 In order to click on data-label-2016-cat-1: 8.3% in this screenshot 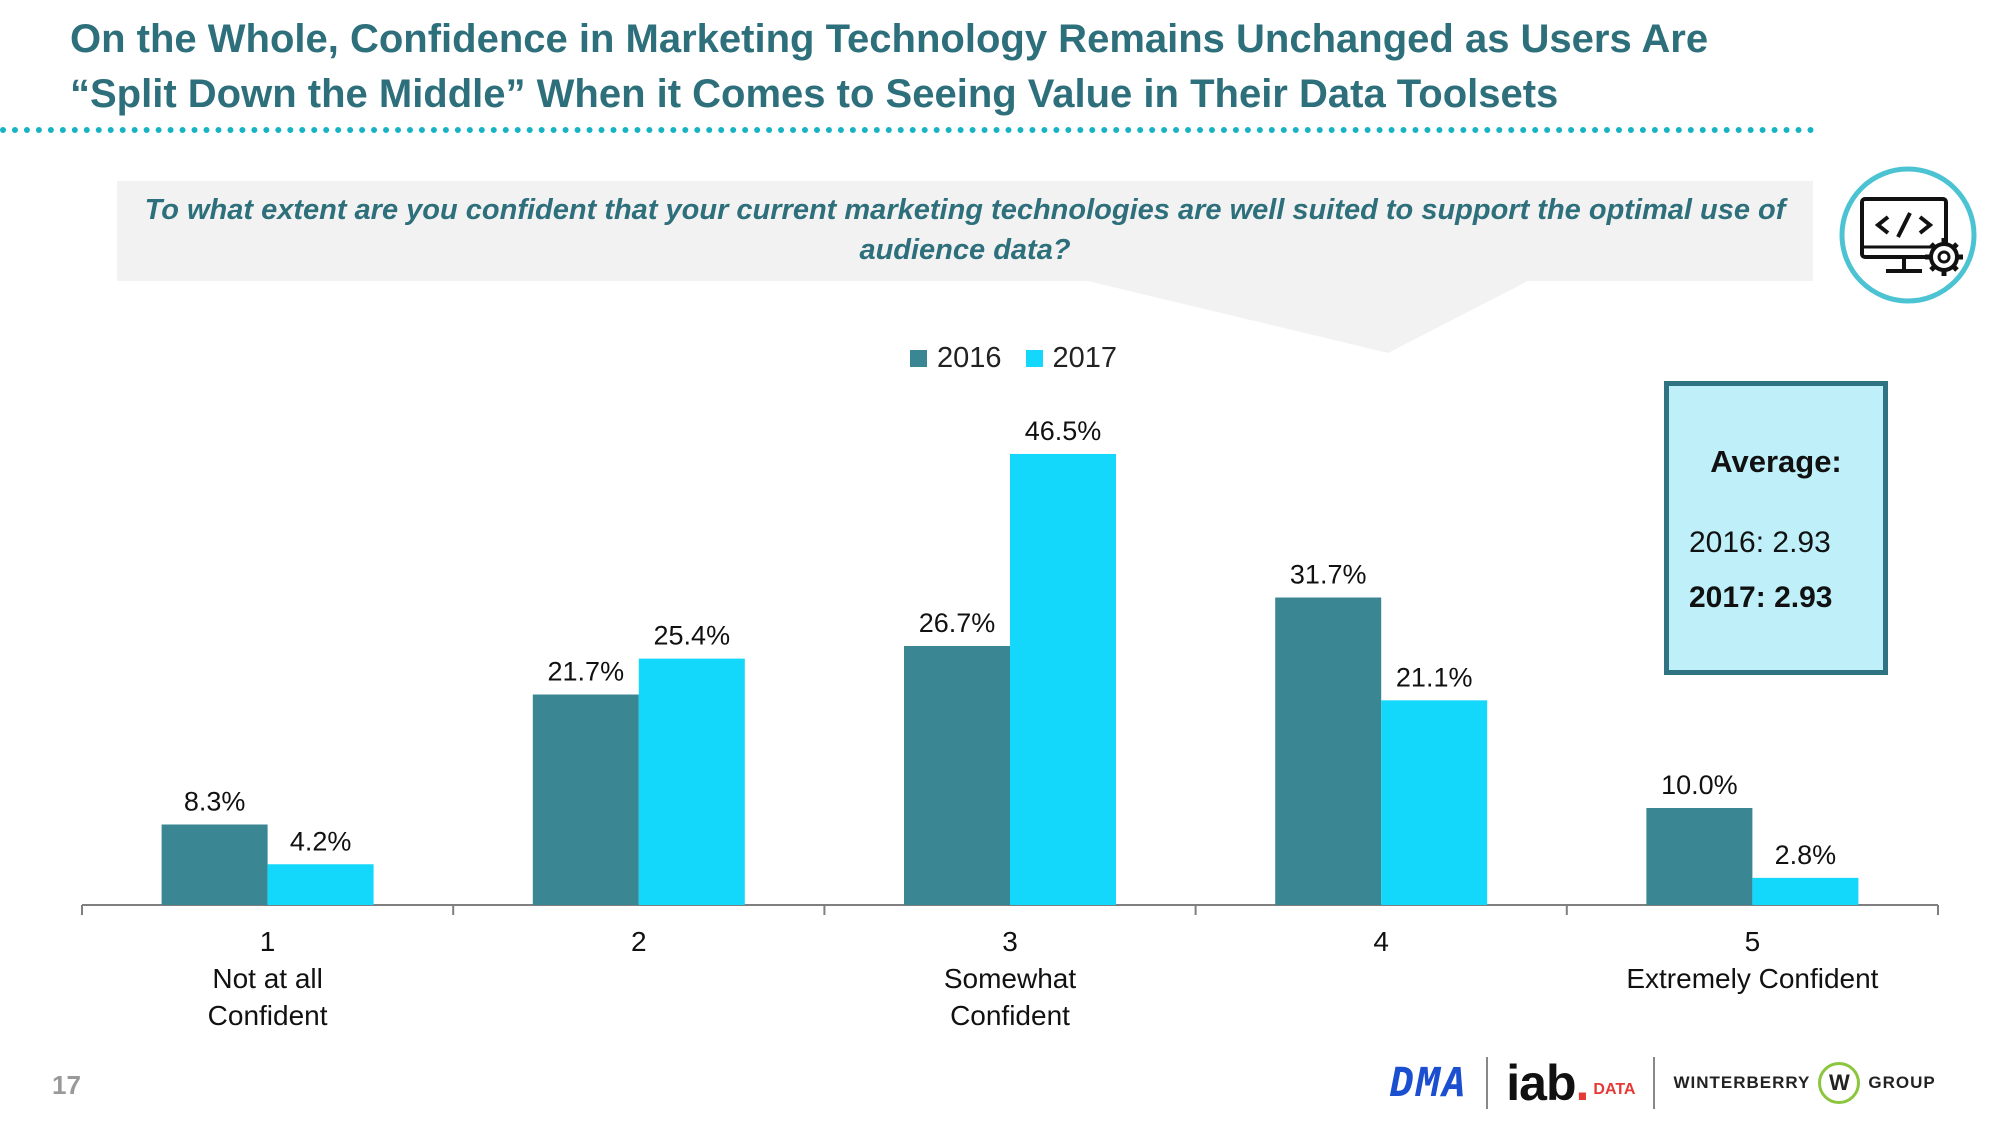, I will do `click(215, 801)`.